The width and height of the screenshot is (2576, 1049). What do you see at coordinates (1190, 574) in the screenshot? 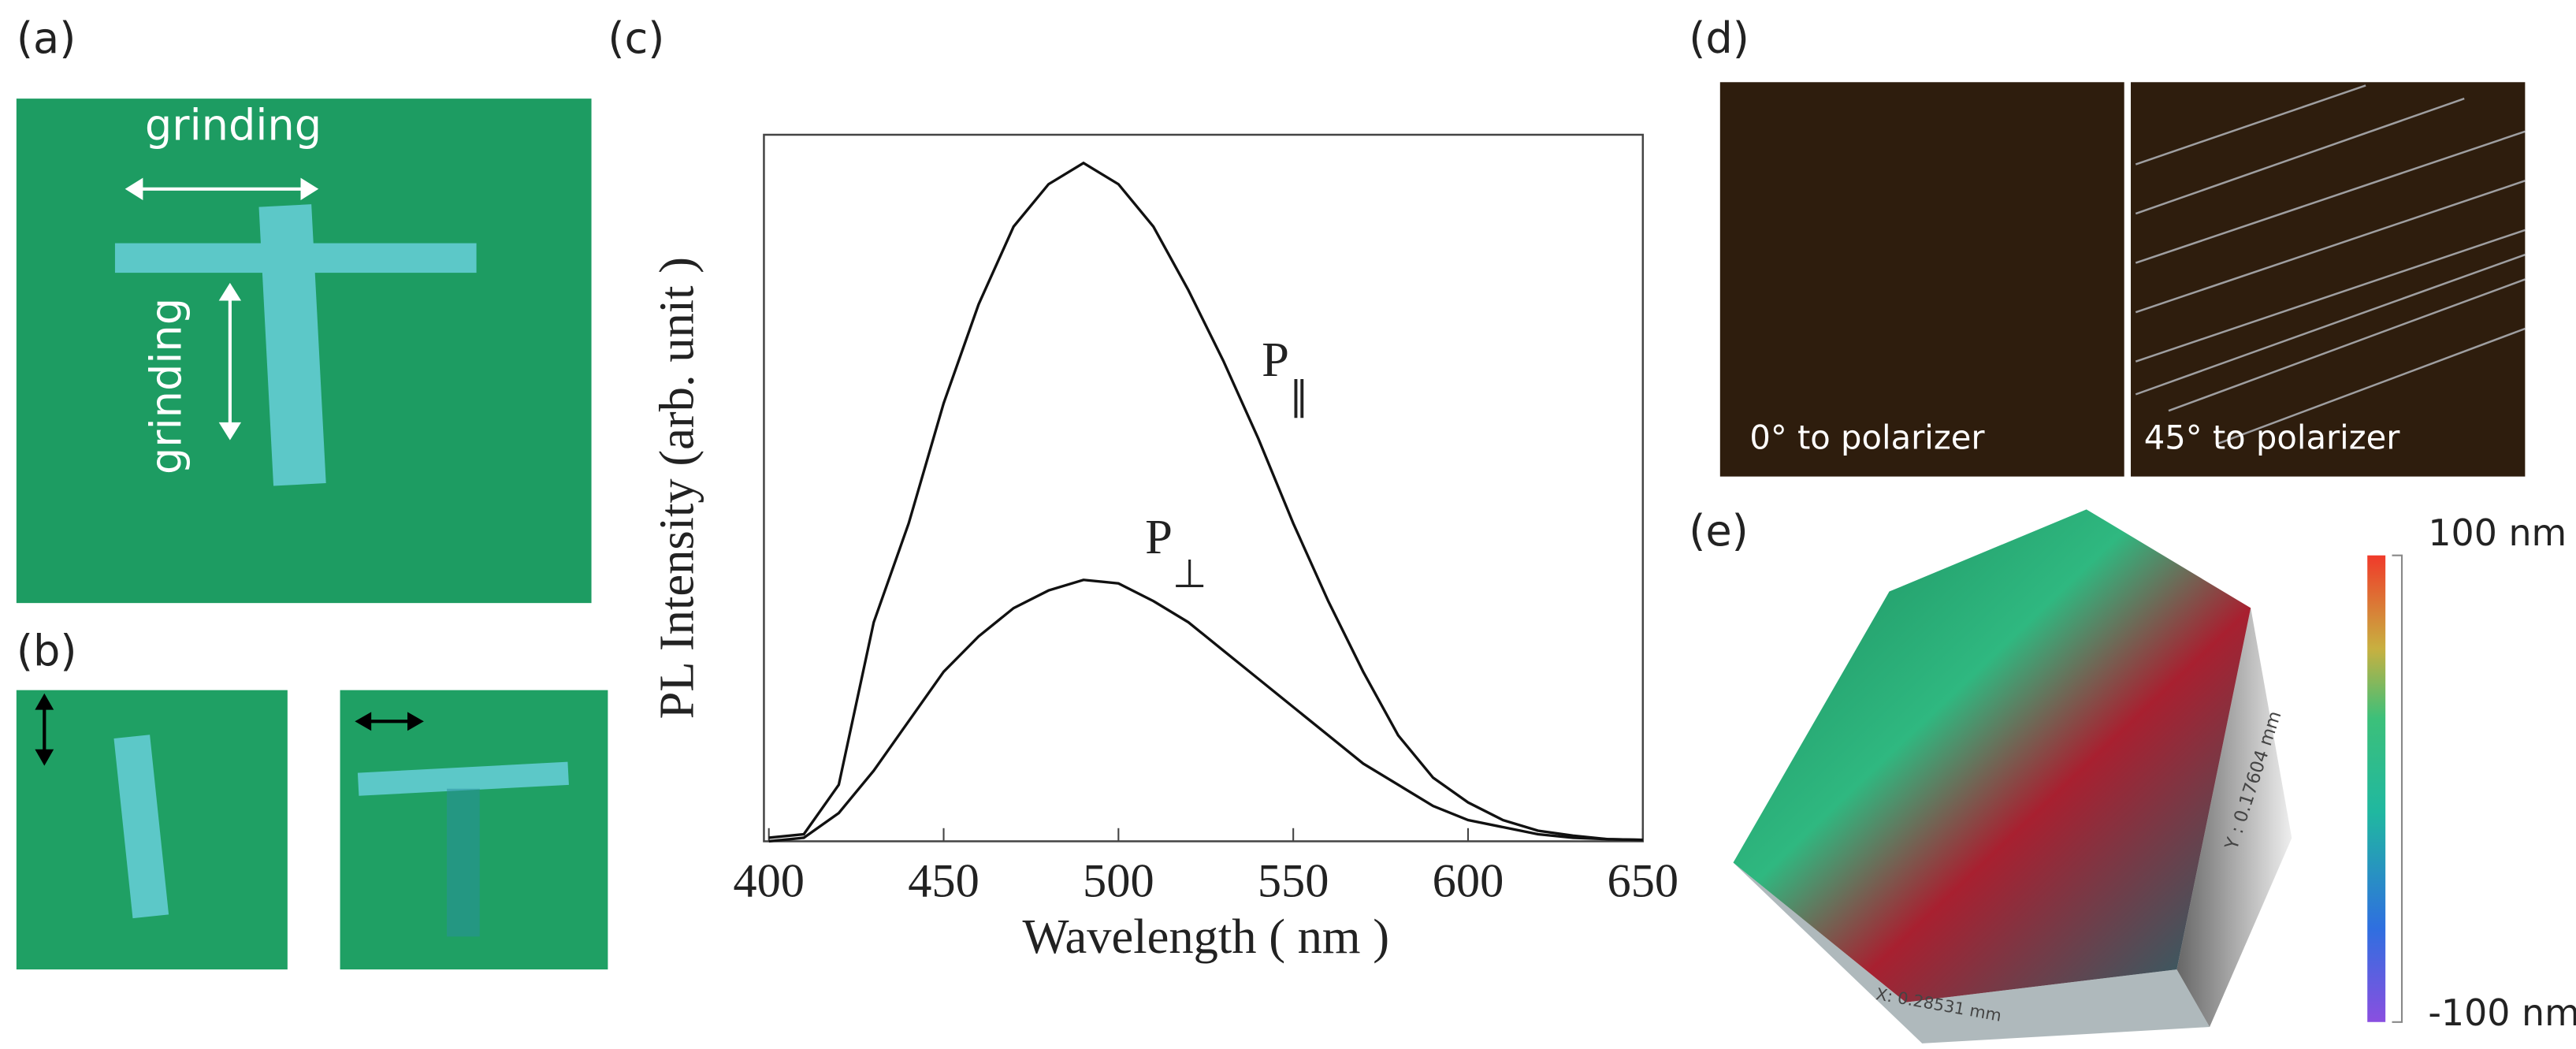
I see `series-subscript: ⊥` at bounding box center [1190, 574].